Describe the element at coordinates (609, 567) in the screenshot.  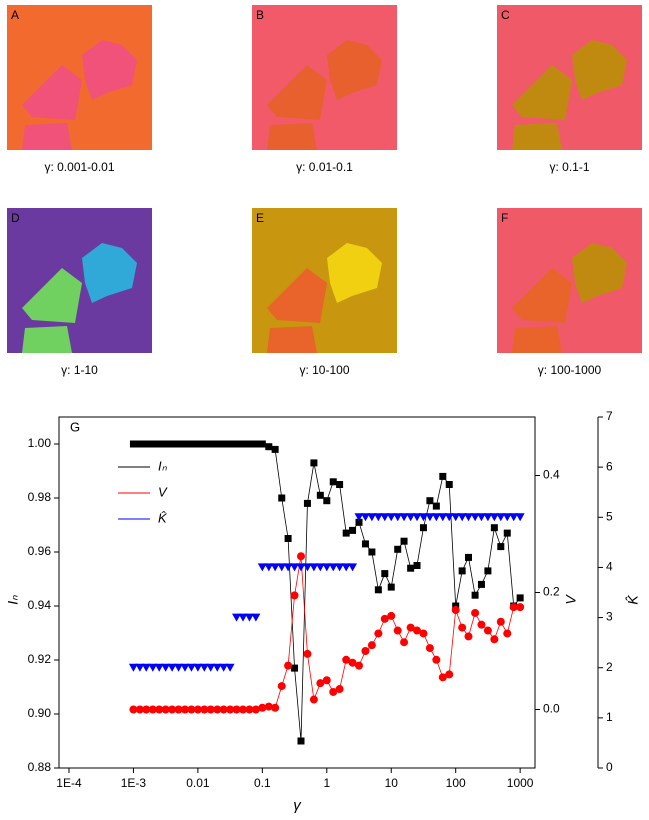
I see `y3-tick-label: 4` at that location.